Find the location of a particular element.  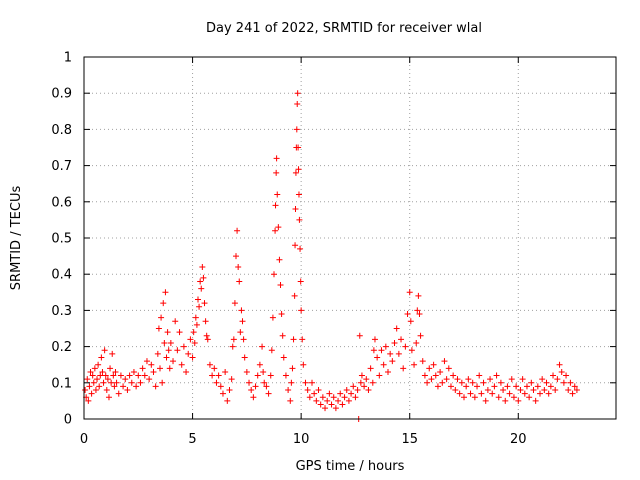

y-tick-label: 0 is located at coordinates (68, 420).